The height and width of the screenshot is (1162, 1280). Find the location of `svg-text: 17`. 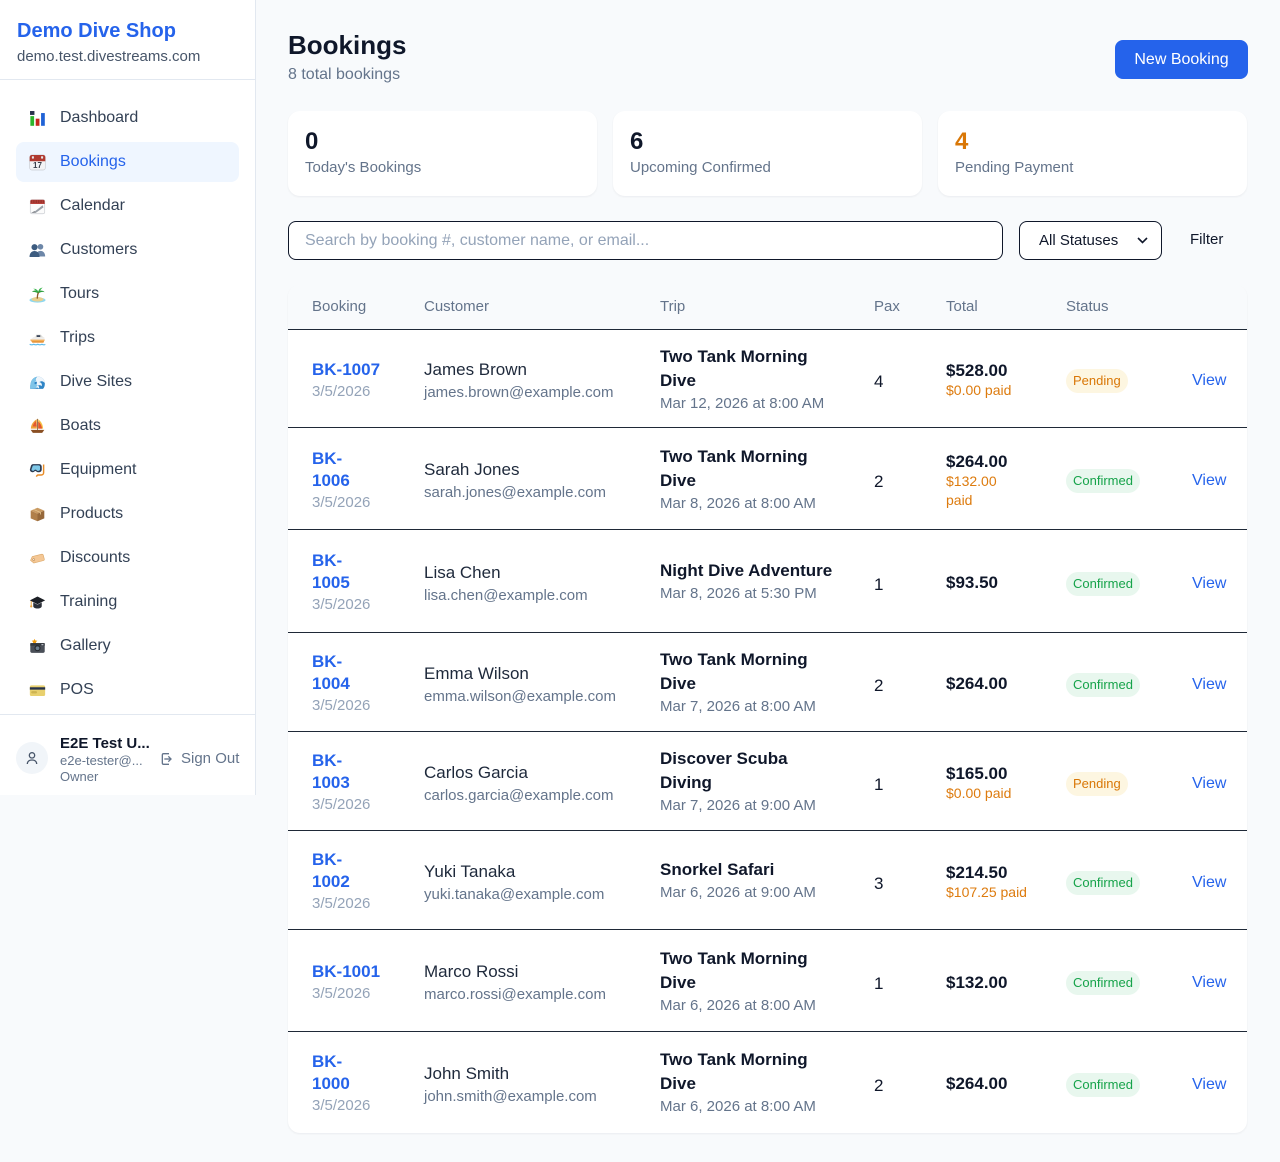

svg-text: 17 is located at coordinates (37, 164).